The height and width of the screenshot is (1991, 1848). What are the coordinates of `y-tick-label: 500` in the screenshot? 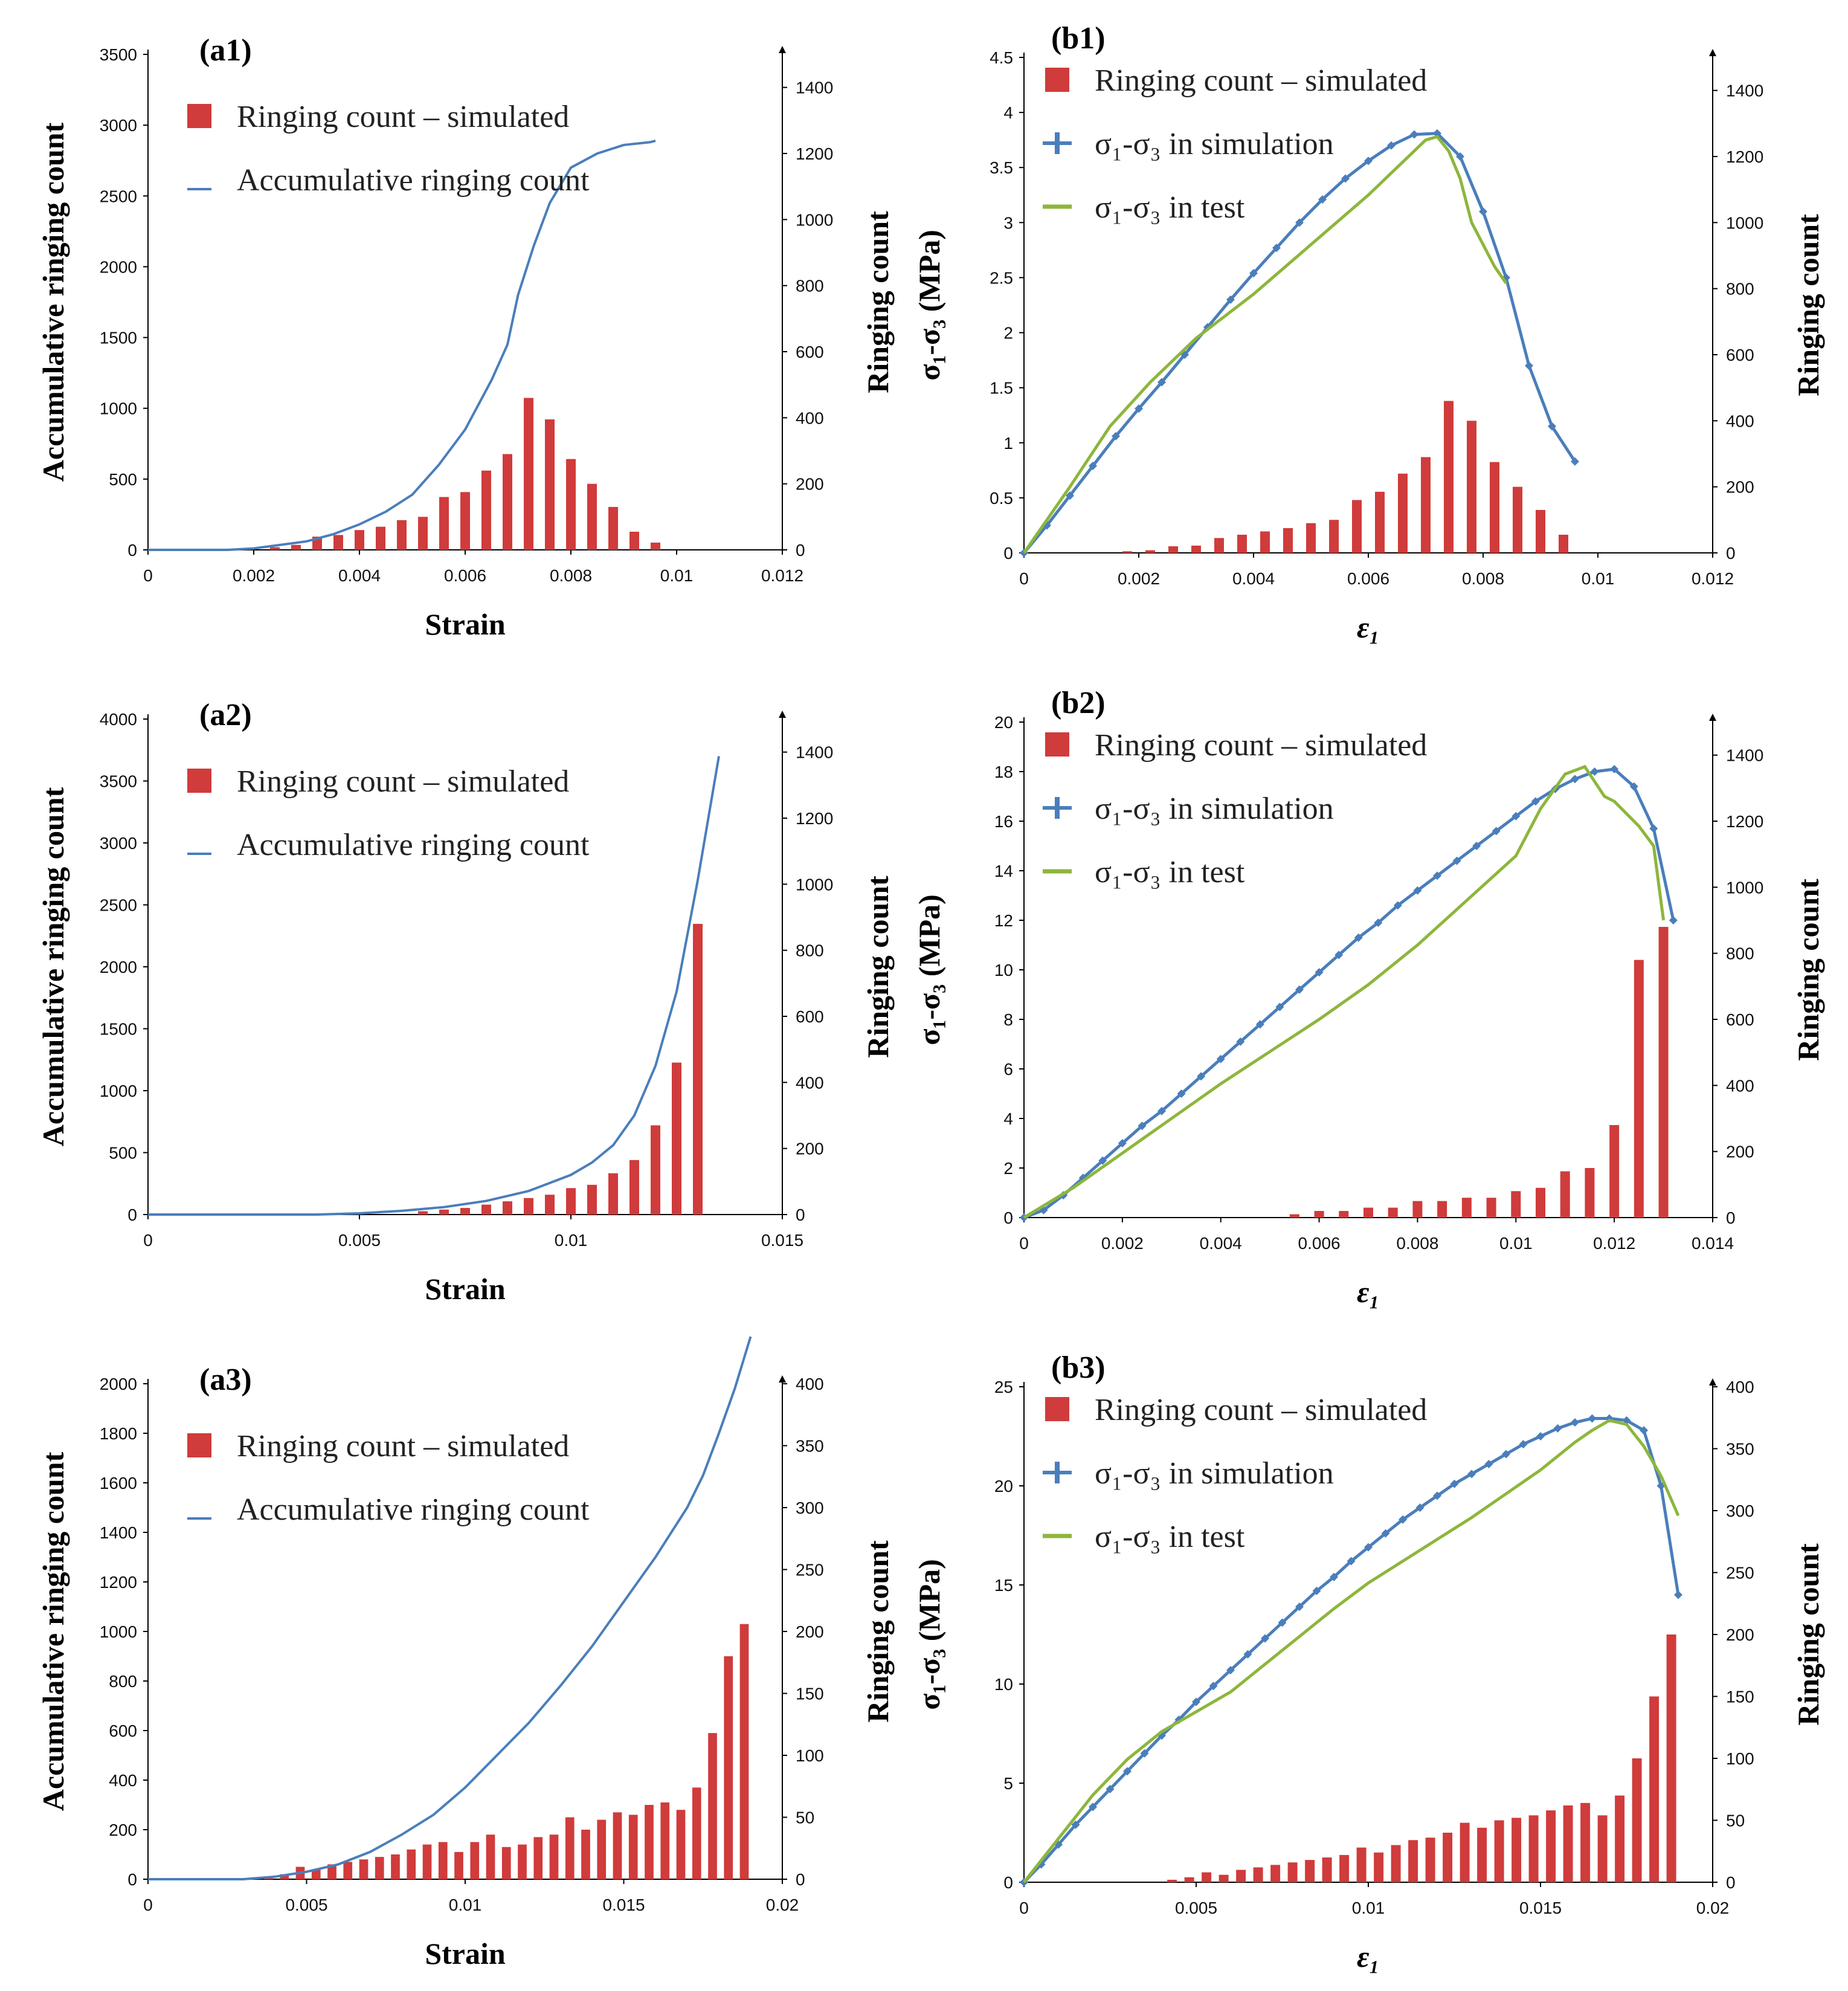 It's located at (123, 1154).